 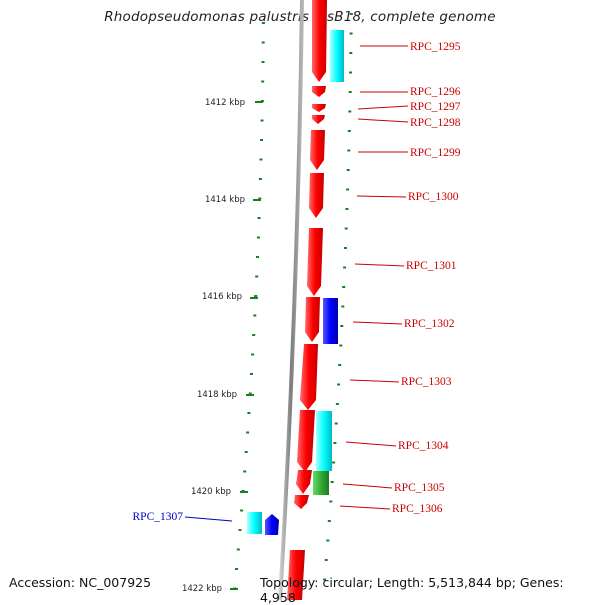 What do you see at coordinates (435, 107) in the screenshot?
I see `gene-label: RPC_1297` at bounding box center [435, 107].